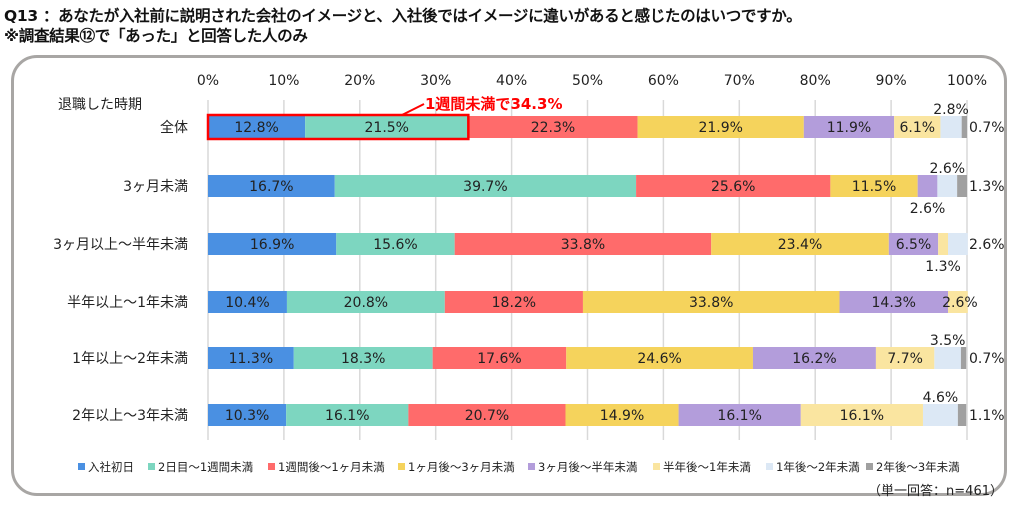 The height and width of the screenshot is (508, 1024). I want to click on highlight-box, so click(338, 127).